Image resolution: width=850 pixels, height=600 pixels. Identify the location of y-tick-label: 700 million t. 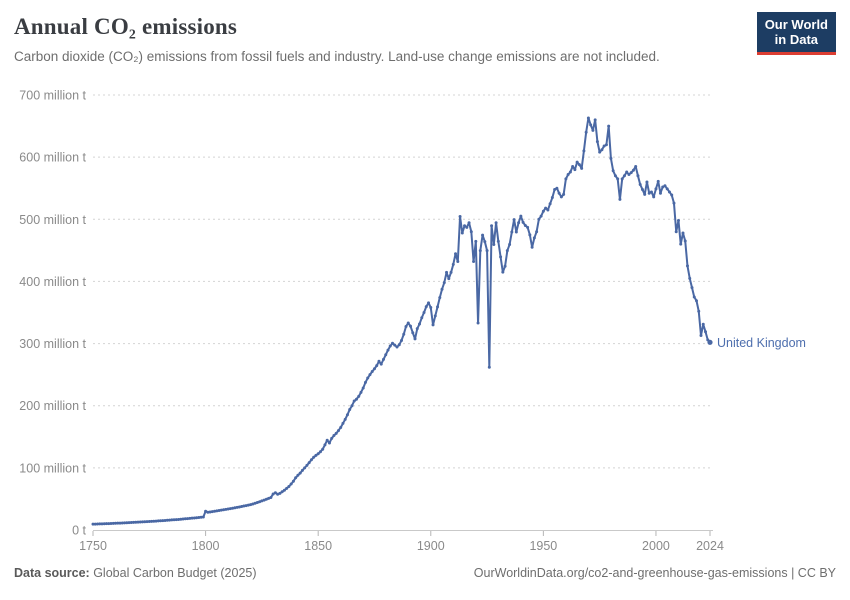
(52, 96).